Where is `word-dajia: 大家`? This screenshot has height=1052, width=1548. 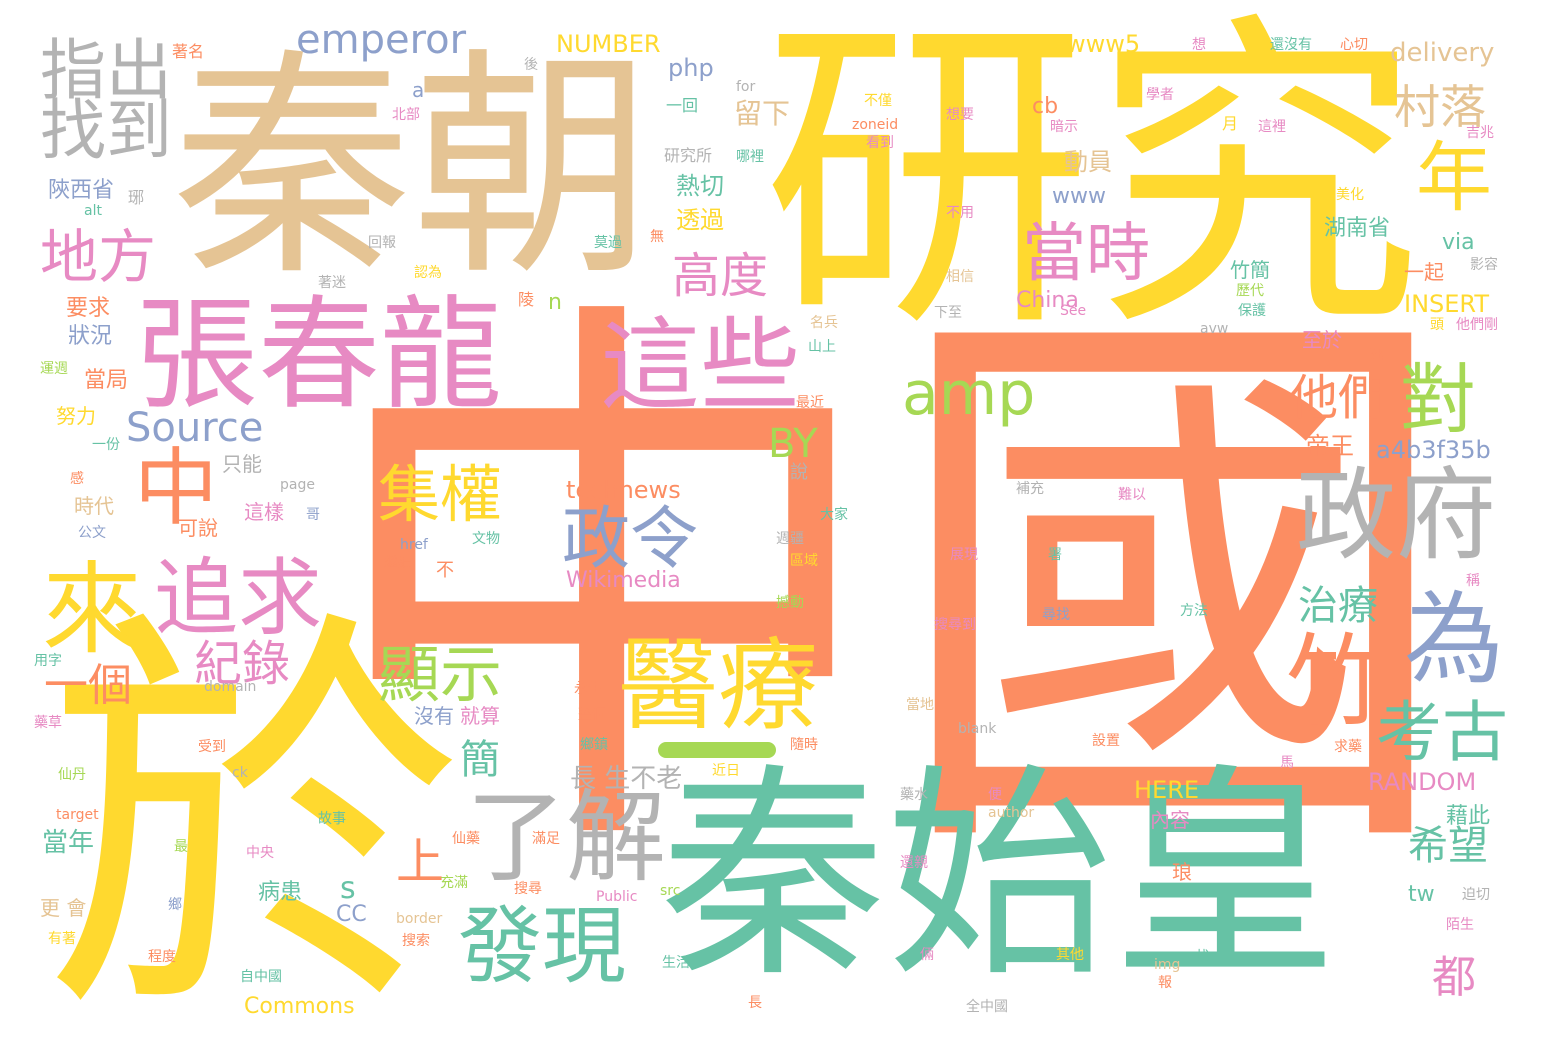 word-dajia: 大家 is located at coordinates (834, 515).